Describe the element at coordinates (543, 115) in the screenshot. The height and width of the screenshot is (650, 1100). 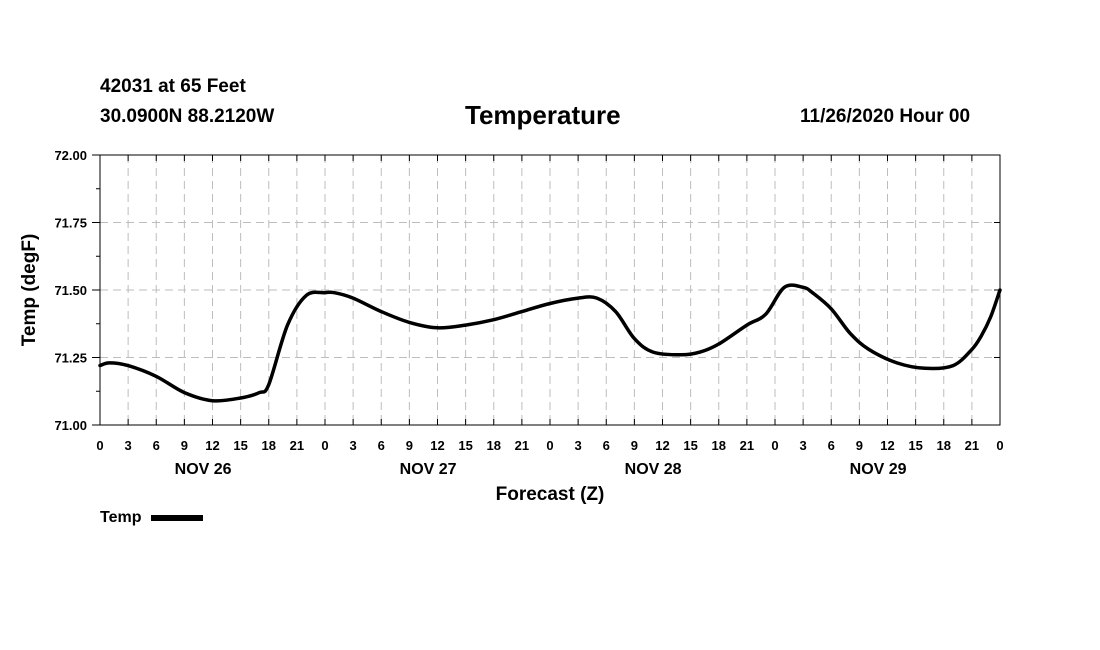
I see `chart-title: Temperature` at that location.